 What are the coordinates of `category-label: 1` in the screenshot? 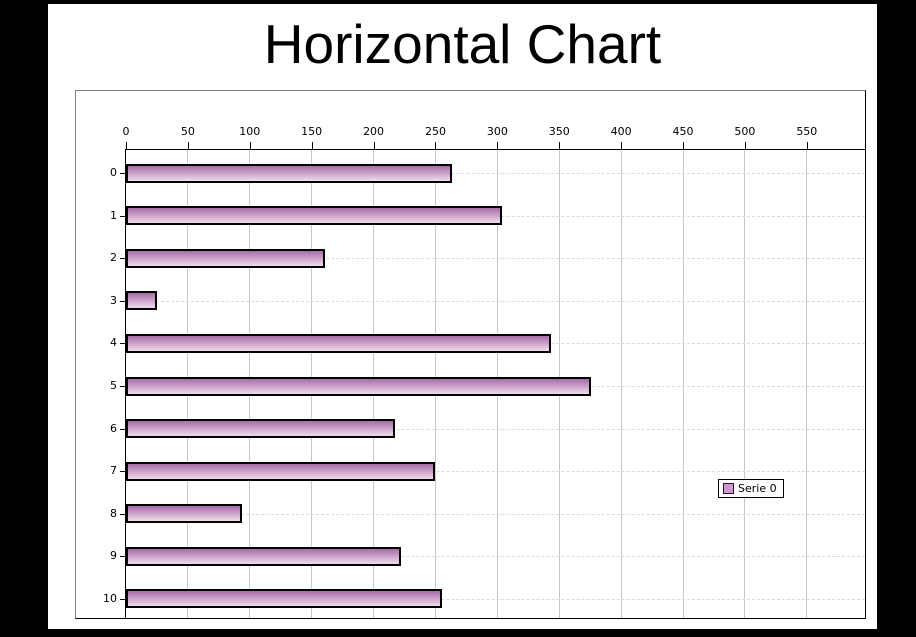 It's located at (113, 215).